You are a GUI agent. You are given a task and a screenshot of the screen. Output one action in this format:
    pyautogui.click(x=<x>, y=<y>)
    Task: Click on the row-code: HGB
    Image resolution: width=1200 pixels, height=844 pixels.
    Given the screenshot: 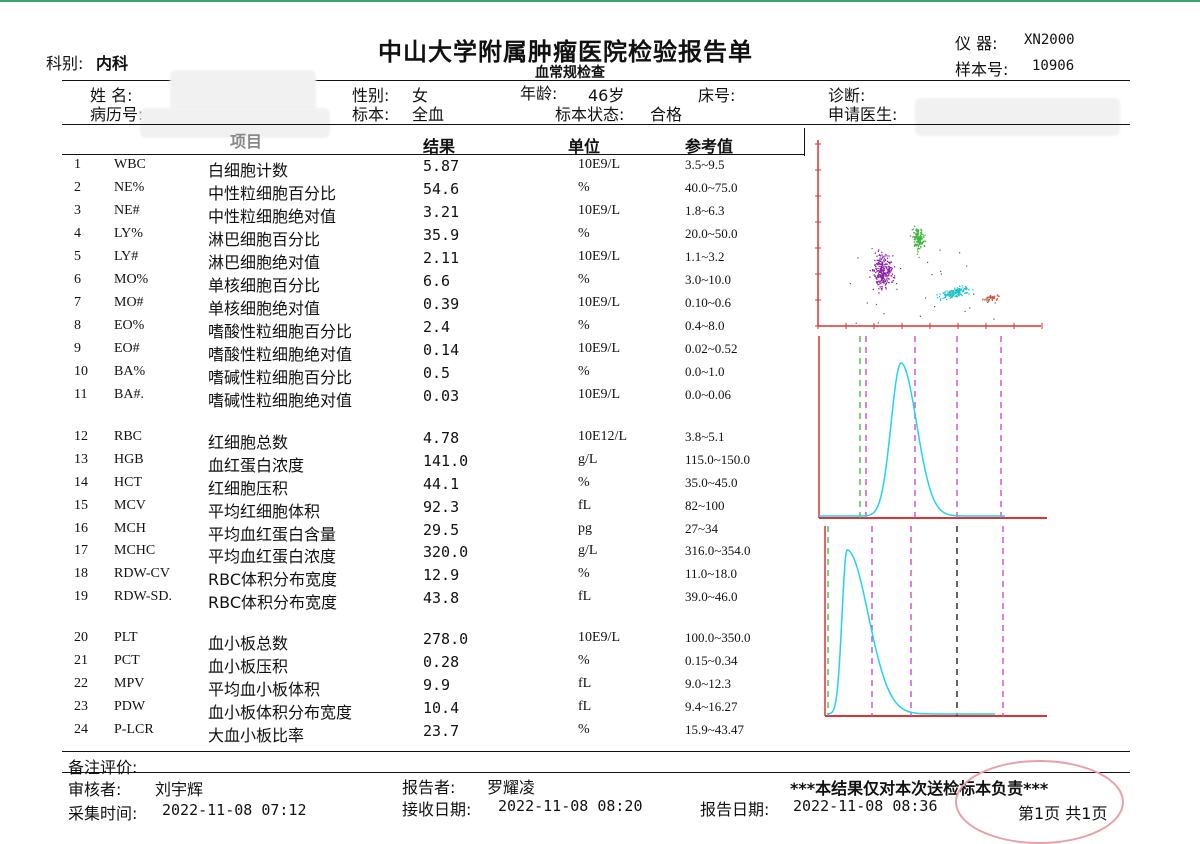 What is the action you would take?
    pyautogui.click(x=129, y=459)
    